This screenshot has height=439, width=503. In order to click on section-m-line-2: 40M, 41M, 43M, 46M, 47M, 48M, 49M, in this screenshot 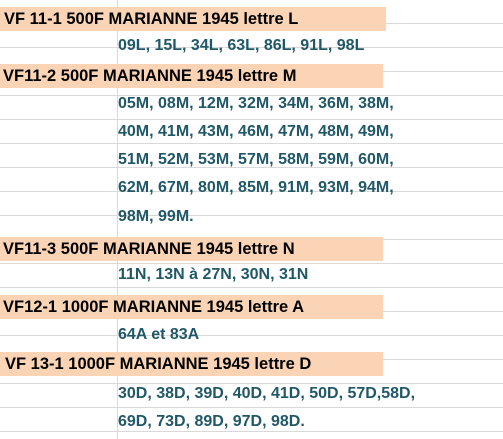, I will do `click(256, 131)`.